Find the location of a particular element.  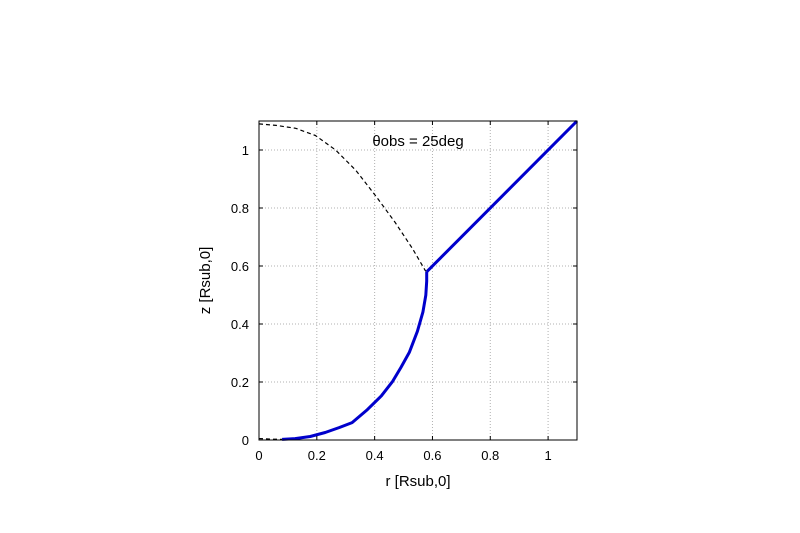

x-tick-label: 0.4 is located at coordinates (375, 455).